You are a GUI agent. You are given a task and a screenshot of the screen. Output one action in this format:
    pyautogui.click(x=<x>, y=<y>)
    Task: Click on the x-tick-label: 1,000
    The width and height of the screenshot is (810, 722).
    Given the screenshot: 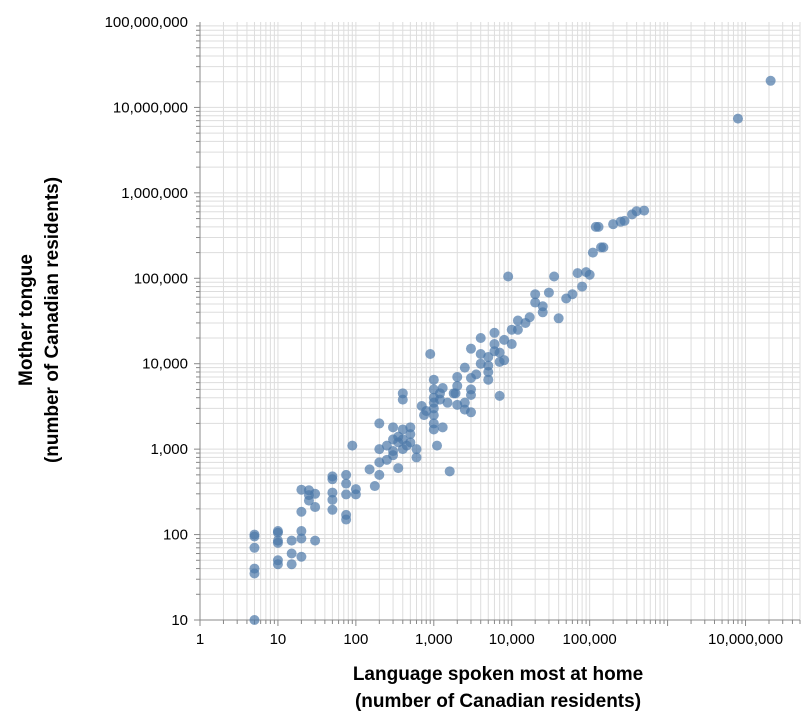 What is the action you would take?
    pyautogui.click(x=434, y=639)
    